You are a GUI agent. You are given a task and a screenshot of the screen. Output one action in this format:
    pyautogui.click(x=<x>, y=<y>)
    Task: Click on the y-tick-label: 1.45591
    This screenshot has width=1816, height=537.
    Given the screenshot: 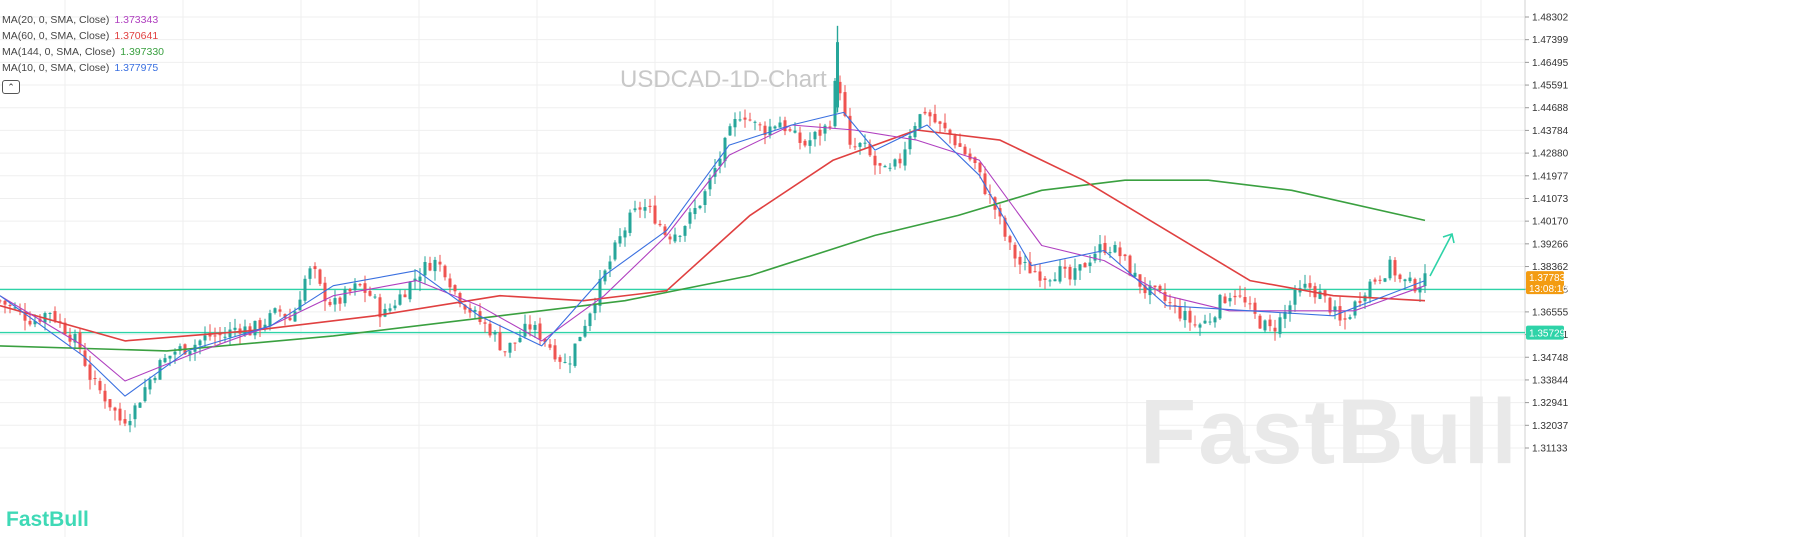 What is the action you would take?
    pyautogui.click(x=1550, y=86)
    